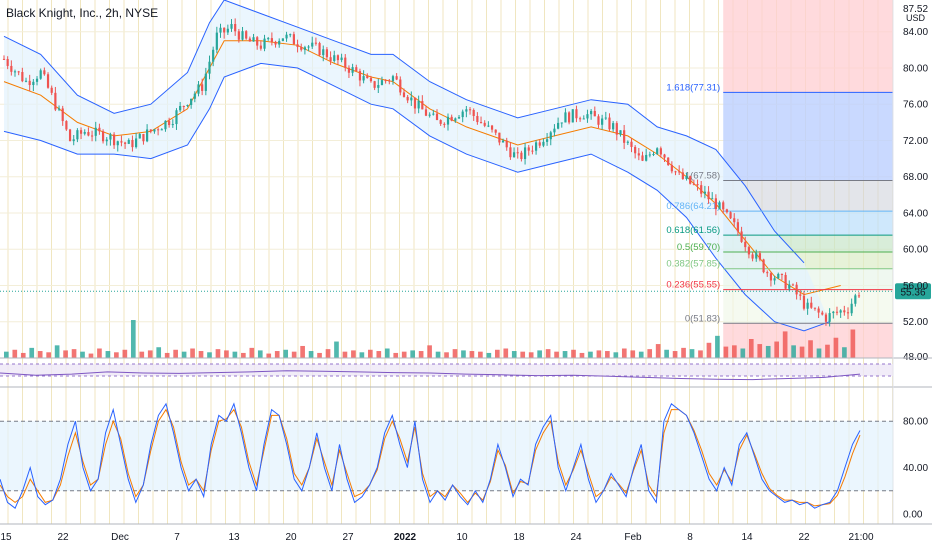 Image resolution: width=932 pixels, height=550 pixels. What do you see at coordinates (576, 537) in the screenshot?
I see `date-tick-label: 24` at bounding box center [576, 537].